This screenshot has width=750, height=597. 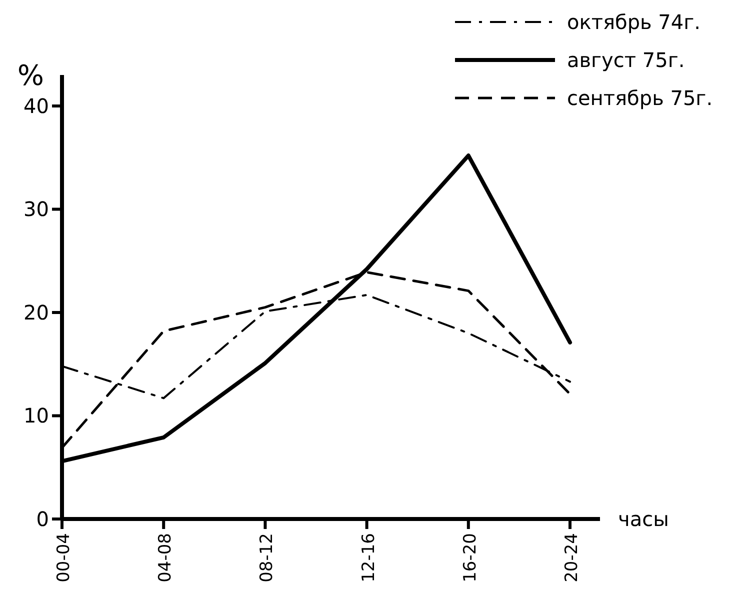 I want to click on x-tick-label: 08-12, so click(x=267, y=557).